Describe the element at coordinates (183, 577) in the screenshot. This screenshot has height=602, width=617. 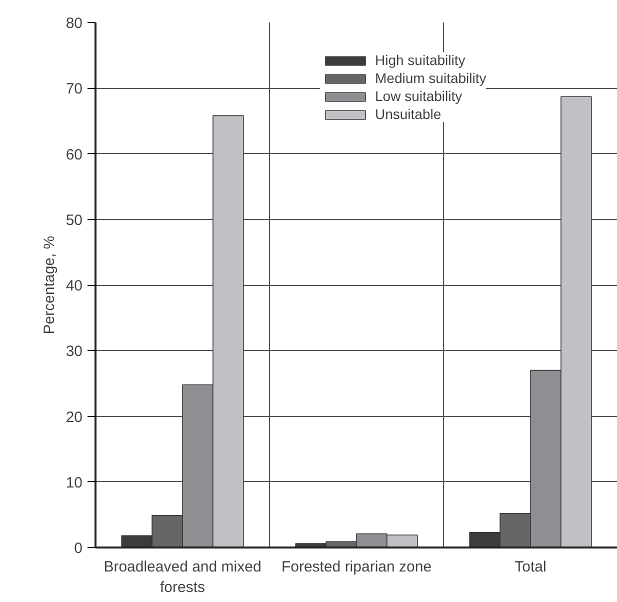
I see `x-tick-label: Broadleaved and mixed forests` at that location.